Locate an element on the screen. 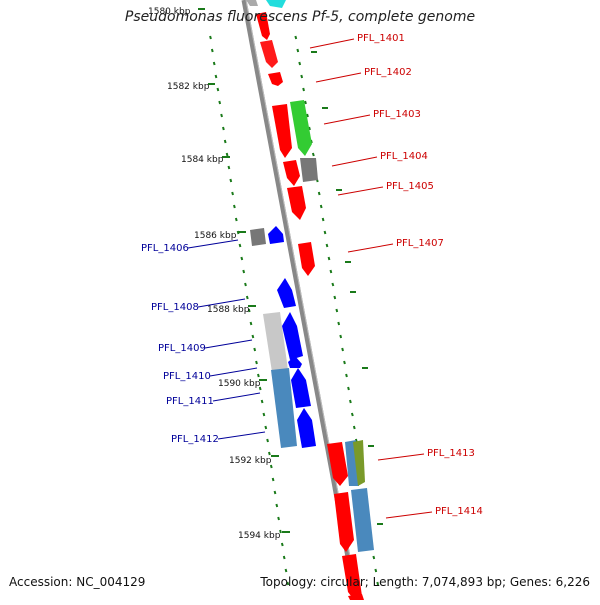 The image size is (600, 605). feature-gray-top is located at coordinates (252, 3).